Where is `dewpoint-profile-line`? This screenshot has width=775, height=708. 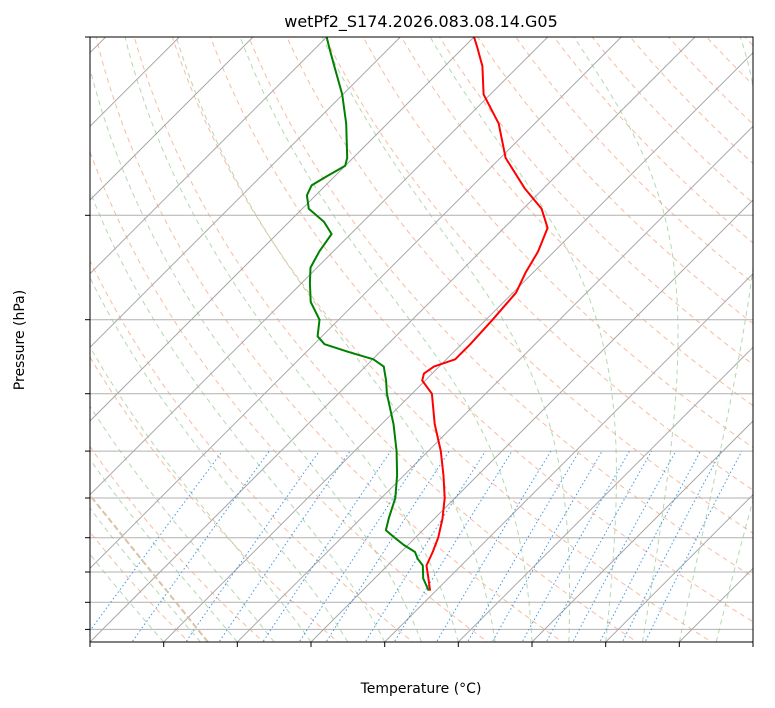 dewpoint-profile-line is located at coordinates (367, 314).